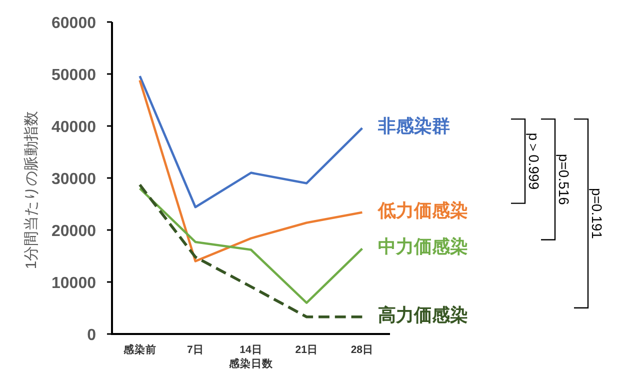 The height and width of the screenshot is (382, 620). Describe the element at coordinates (195, 350) in the screenshot. I see `x-tick-label: 7日` at that location.